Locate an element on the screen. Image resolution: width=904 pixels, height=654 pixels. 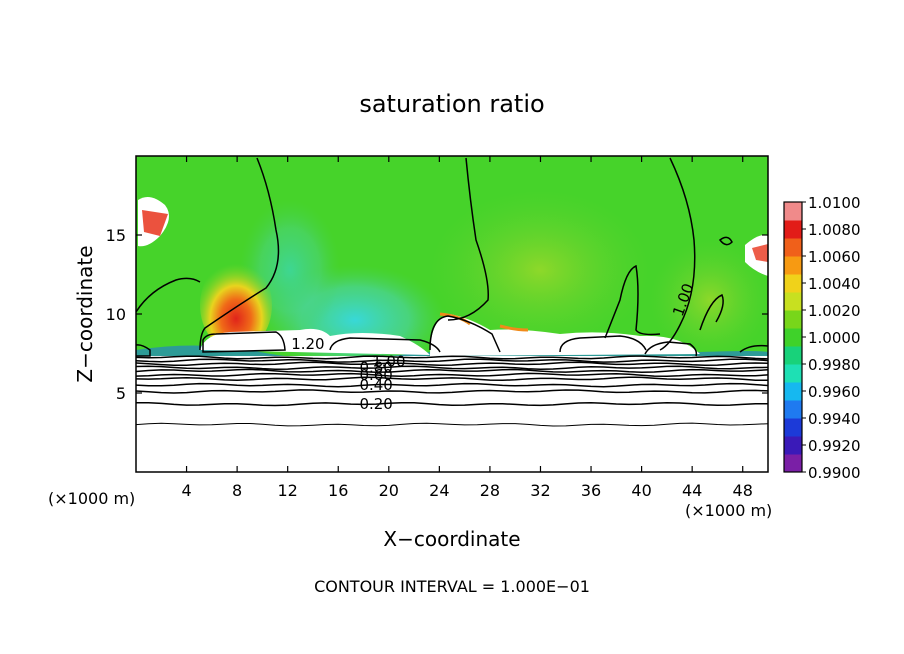
y-tick-label: 15 is located at coordinates (116, 235).